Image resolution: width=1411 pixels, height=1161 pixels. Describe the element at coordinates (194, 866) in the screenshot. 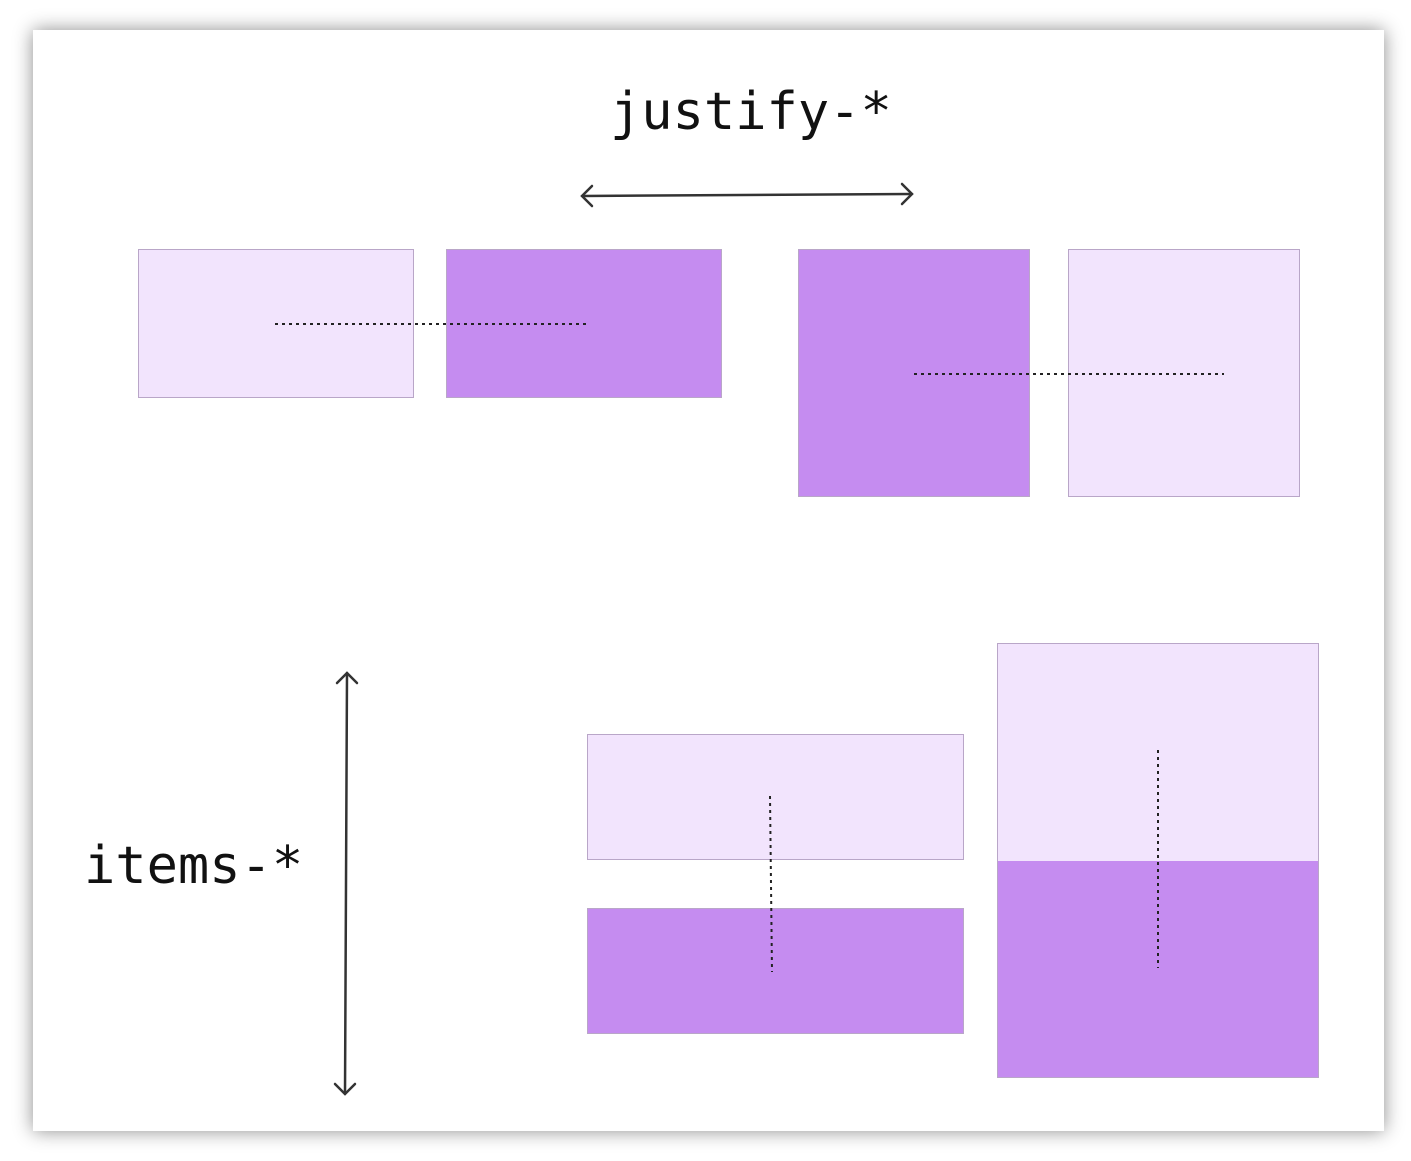

I see `items-label: items-*` at that location.